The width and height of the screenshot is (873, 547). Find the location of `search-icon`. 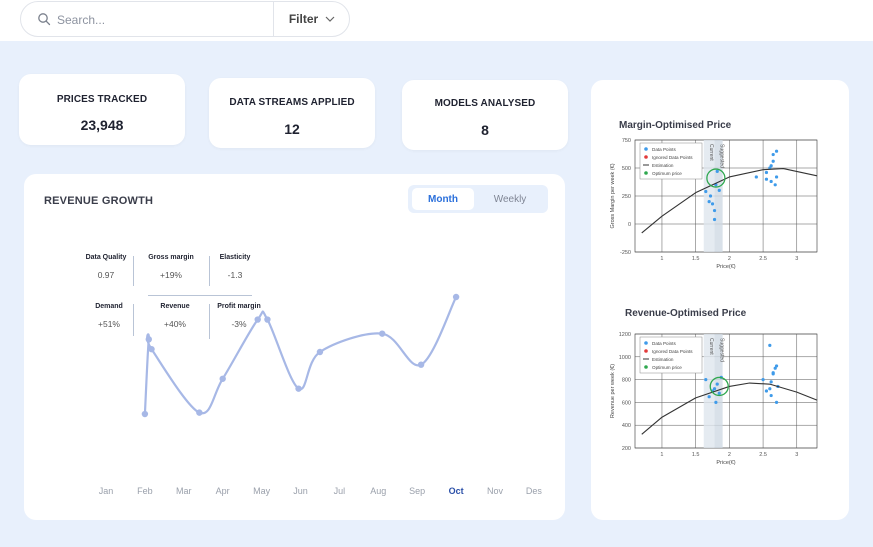

search-icon is located at coordinates (44, 19).